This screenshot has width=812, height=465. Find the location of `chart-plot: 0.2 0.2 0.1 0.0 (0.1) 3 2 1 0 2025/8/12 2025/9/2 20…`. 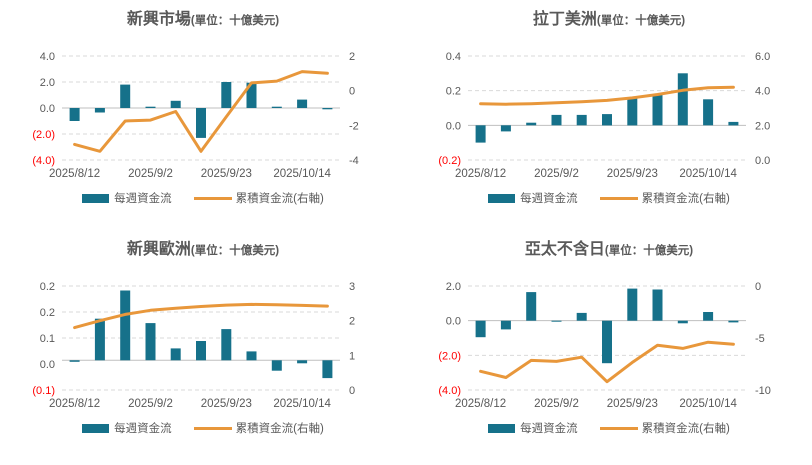

chart-plot: 0.2 0.2 0.1 0.0 (0.1) 3 2 1 0 2025/8/12 2025/9/2 20… is located at coordinates (193, 345).